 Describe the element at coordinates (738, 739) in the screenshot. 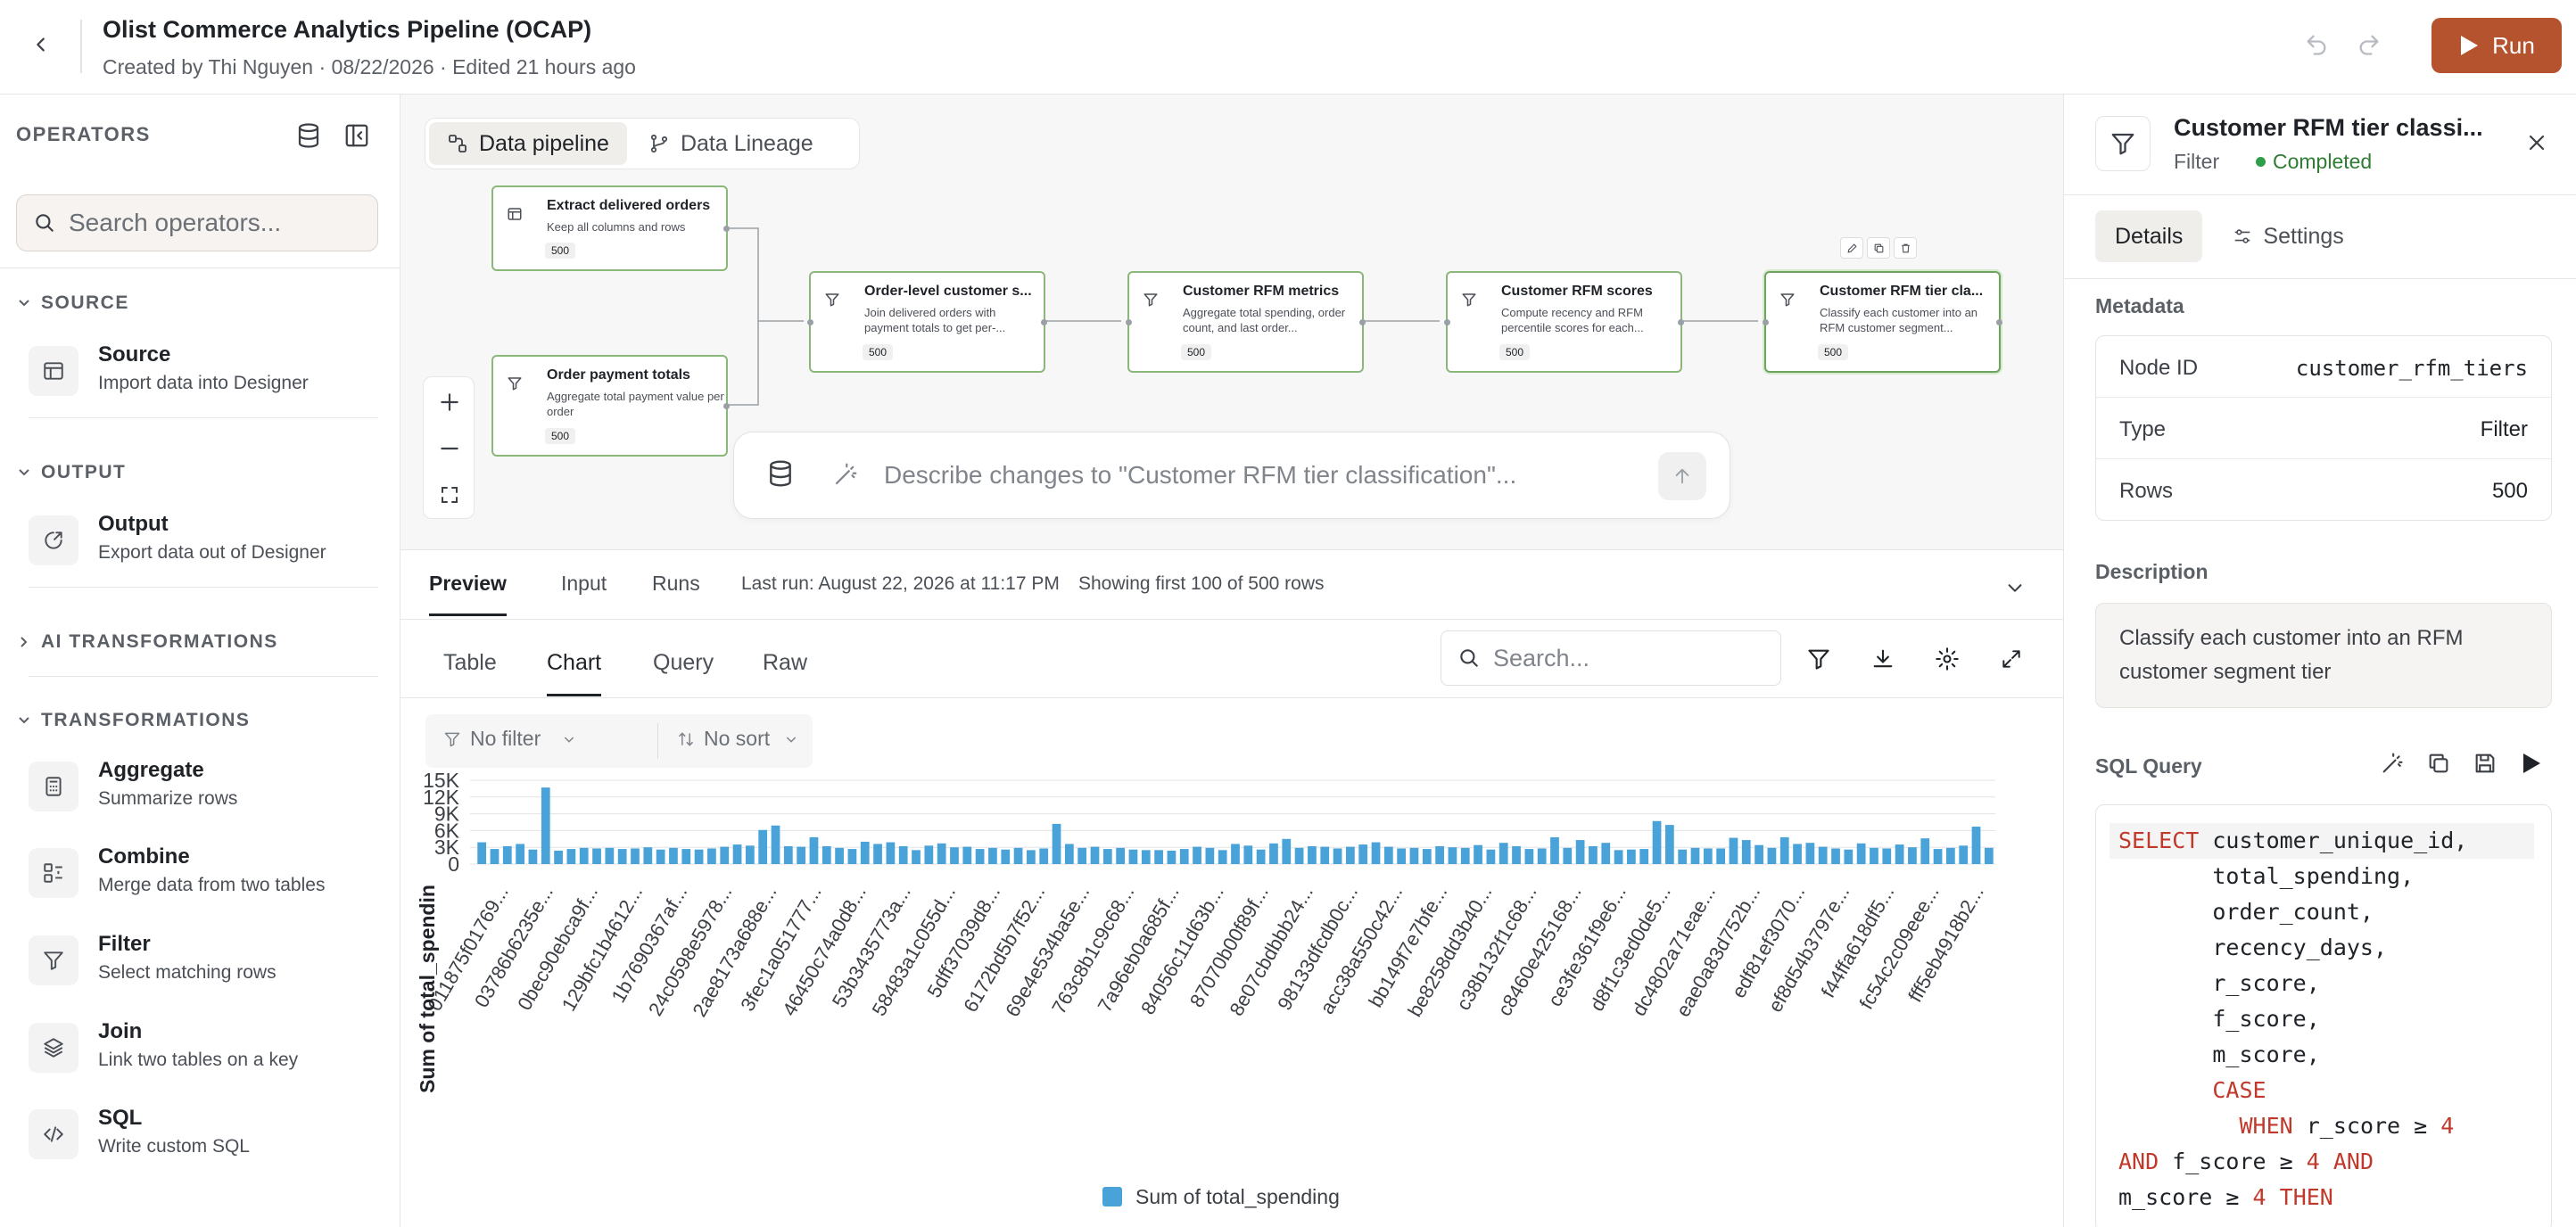

I see `sort-dropdown: No sort` at that location.